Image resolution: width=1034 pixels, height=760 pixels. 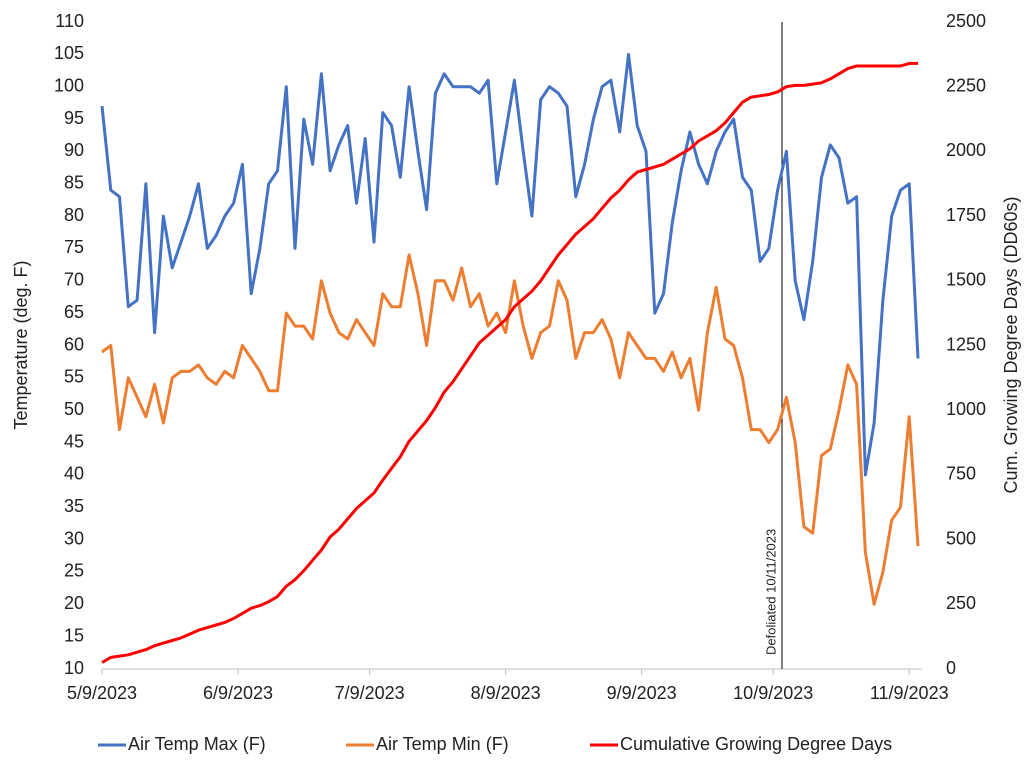 I want to click on y-tick-label: 100, so click(x=69, y=85).